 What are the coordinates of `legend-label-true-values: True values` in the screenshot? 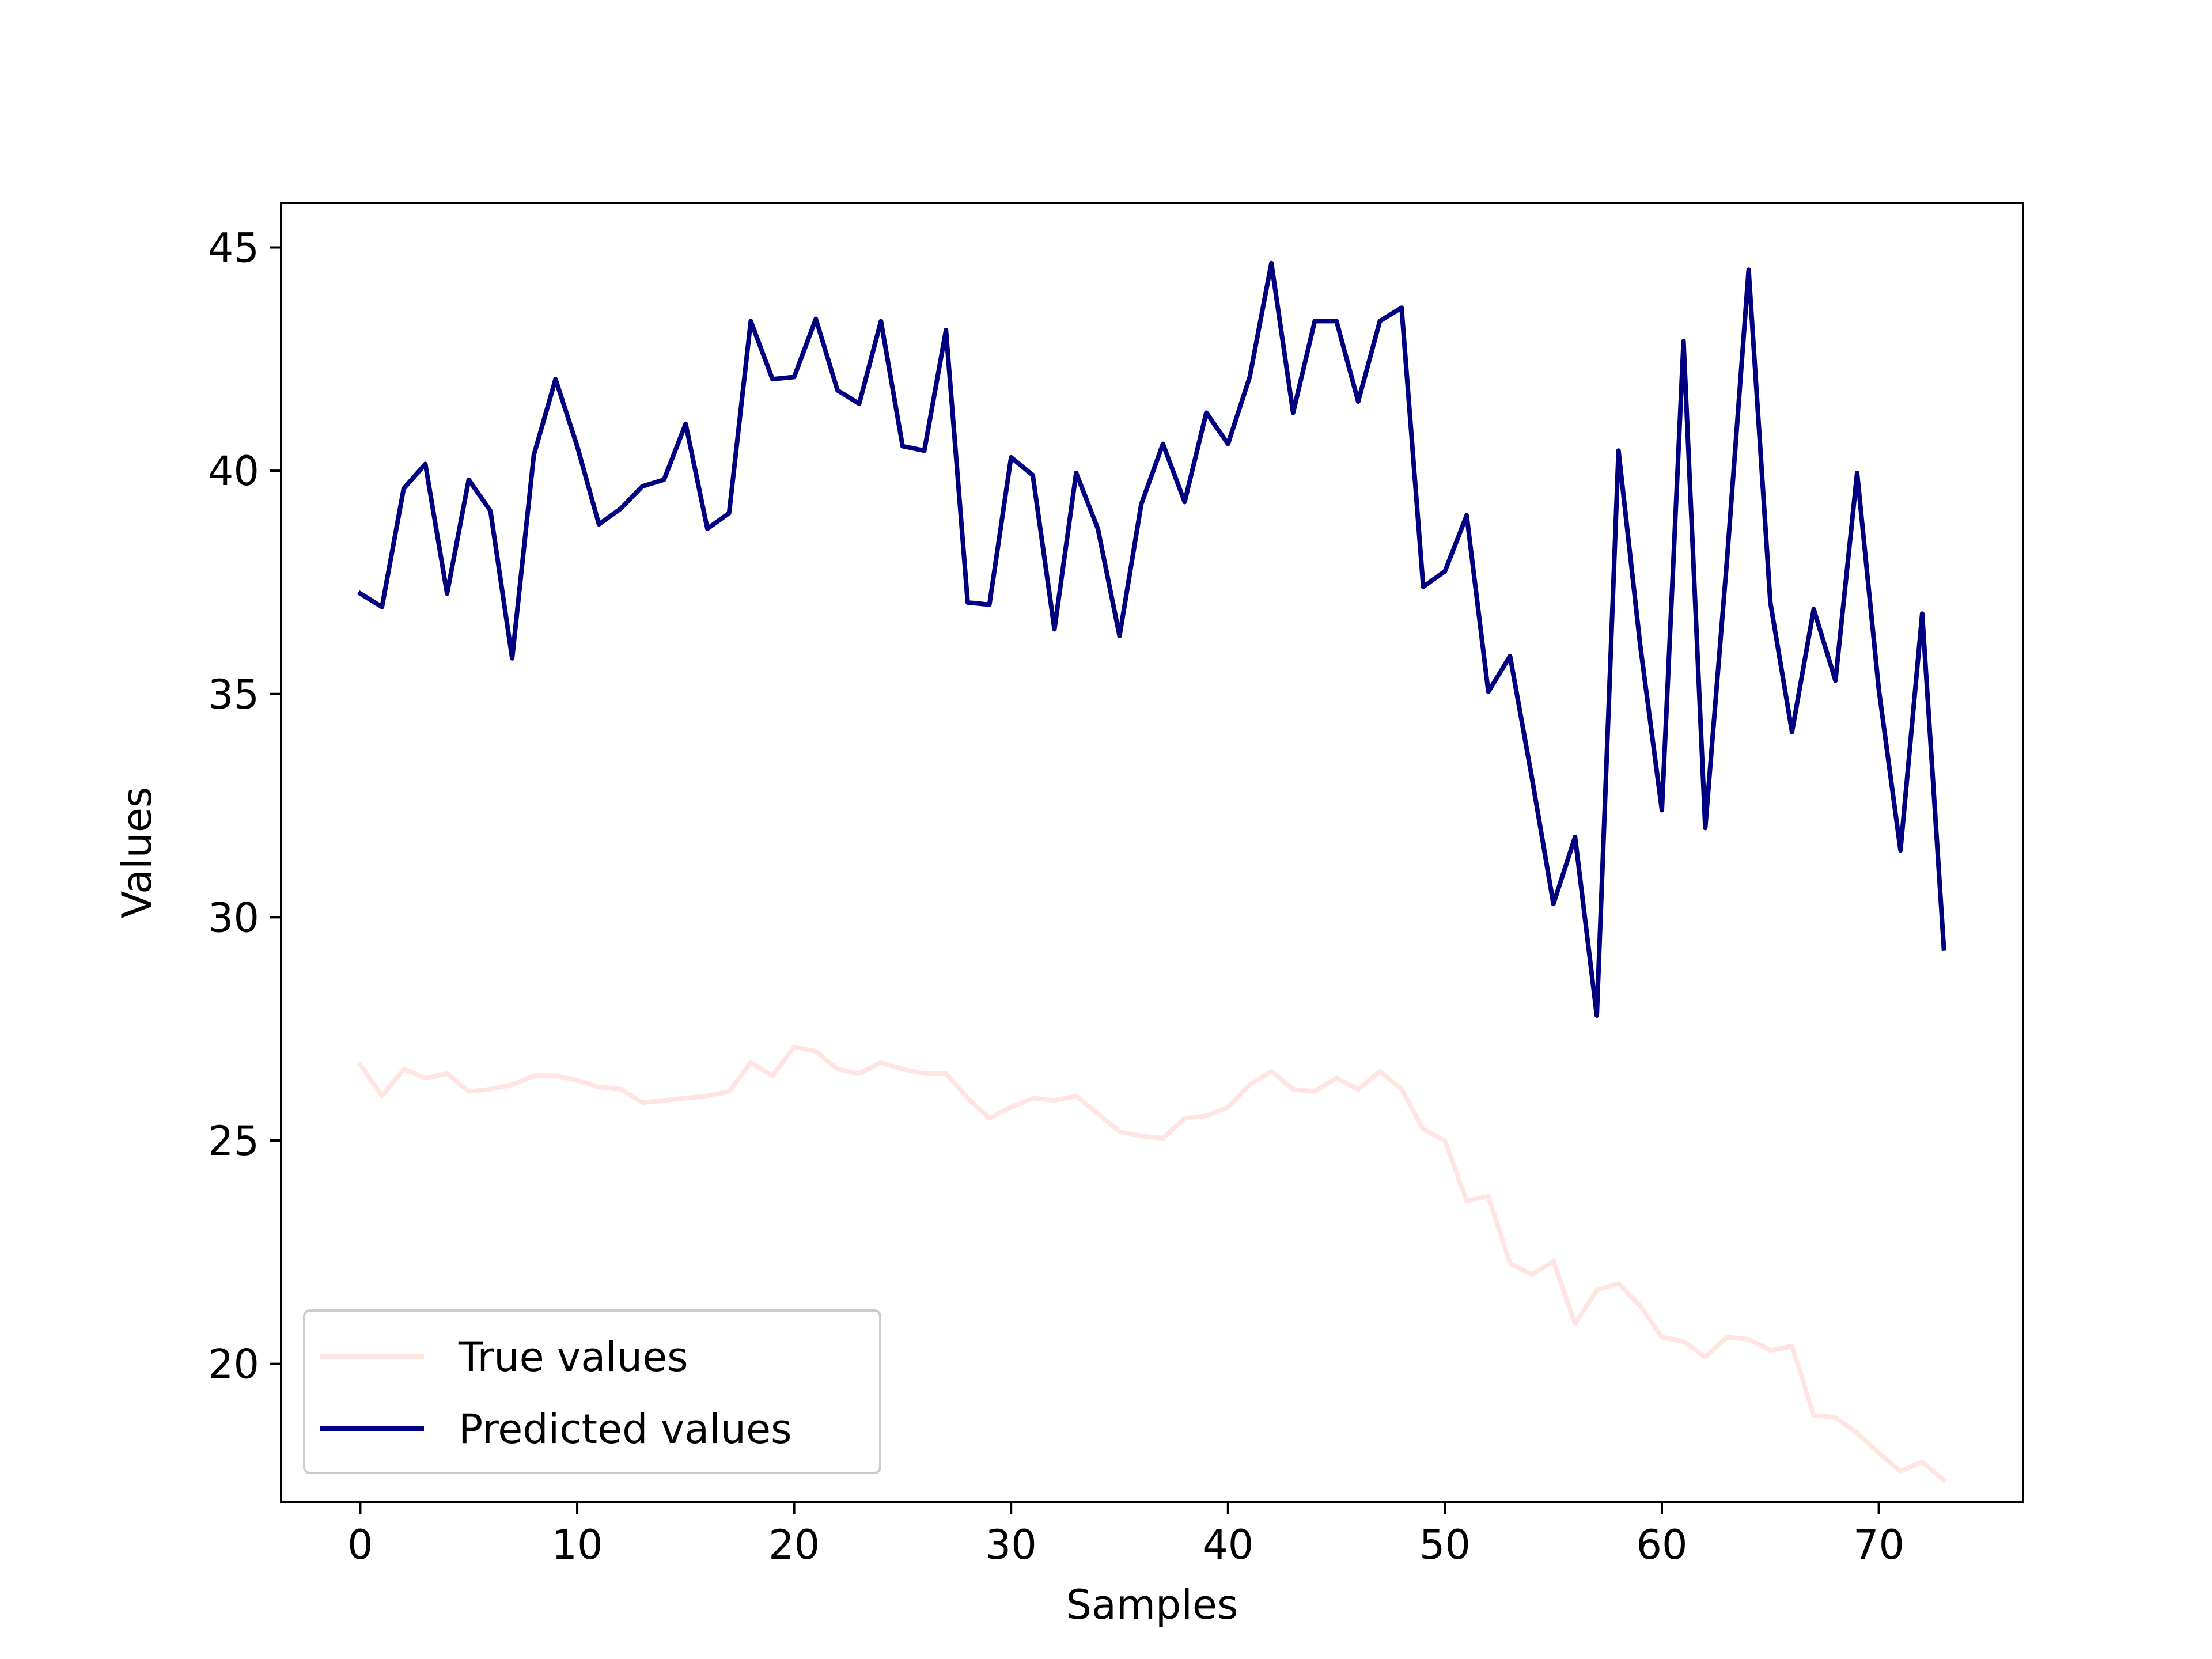 It's located at (573, 1357).